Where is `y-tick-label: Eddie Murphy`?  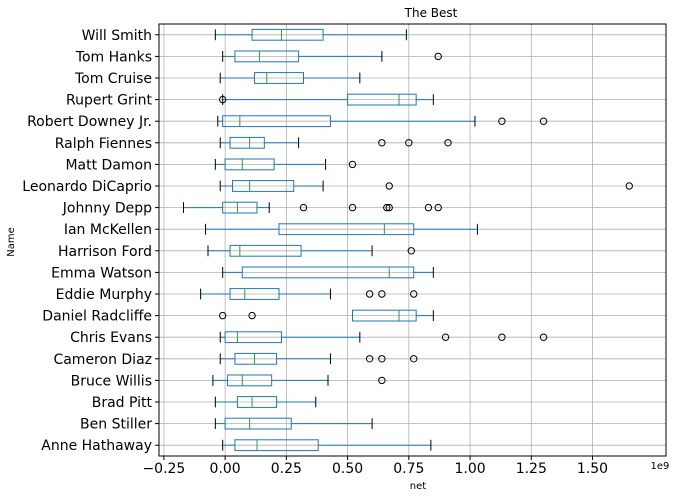
y-tick-label: Eddie Murphy is located at coordinates (104, 295).